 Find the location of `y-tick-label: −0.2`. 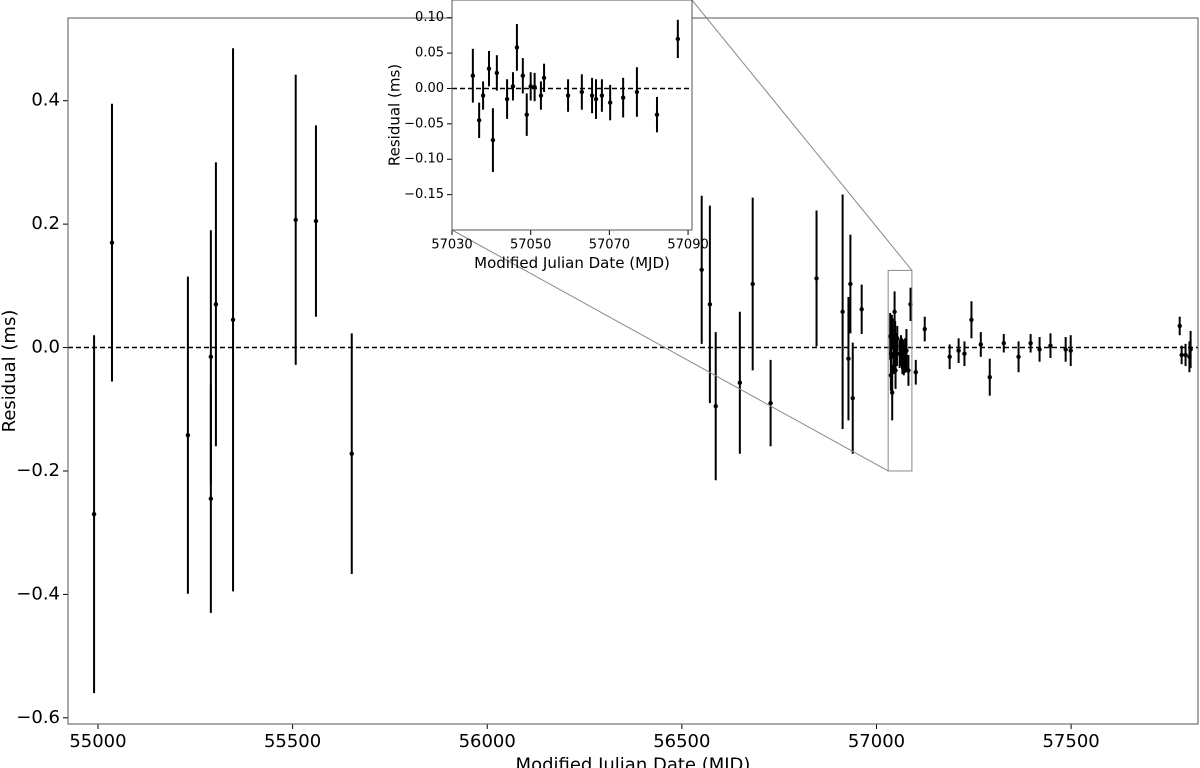

y-tick-label: −0.2 is located at coordinates (38, 470).